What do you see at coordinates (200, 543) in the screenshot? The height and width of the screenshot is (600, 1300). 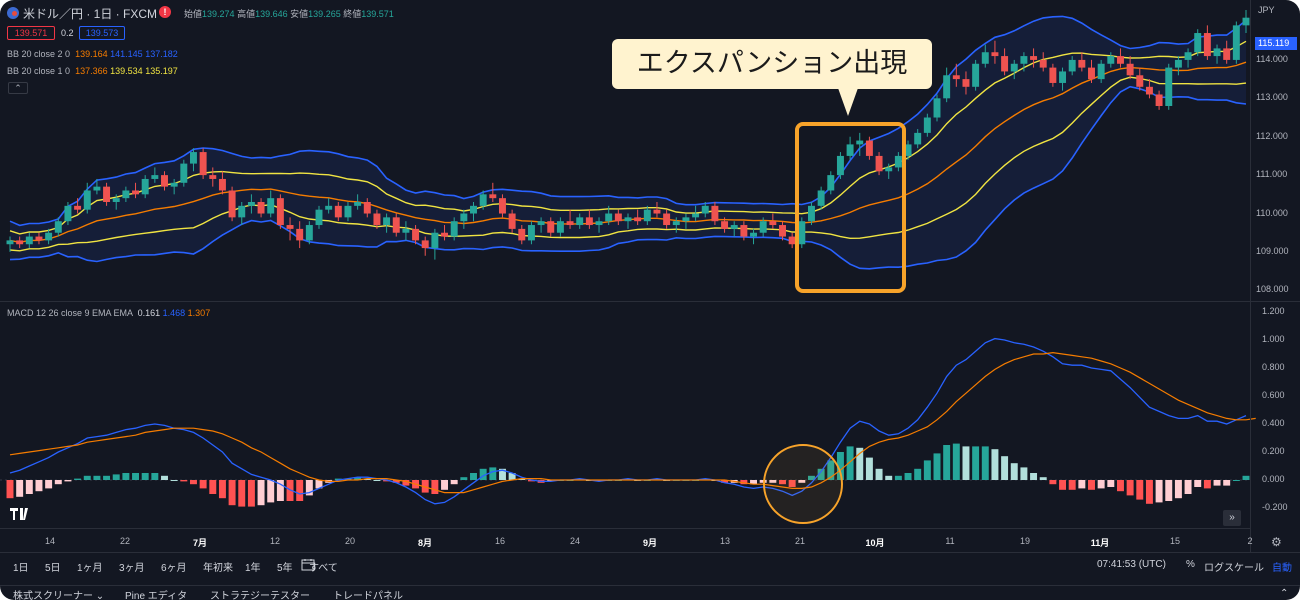 I see `time-axis-label: 7月` at bounding box center [200, 543].